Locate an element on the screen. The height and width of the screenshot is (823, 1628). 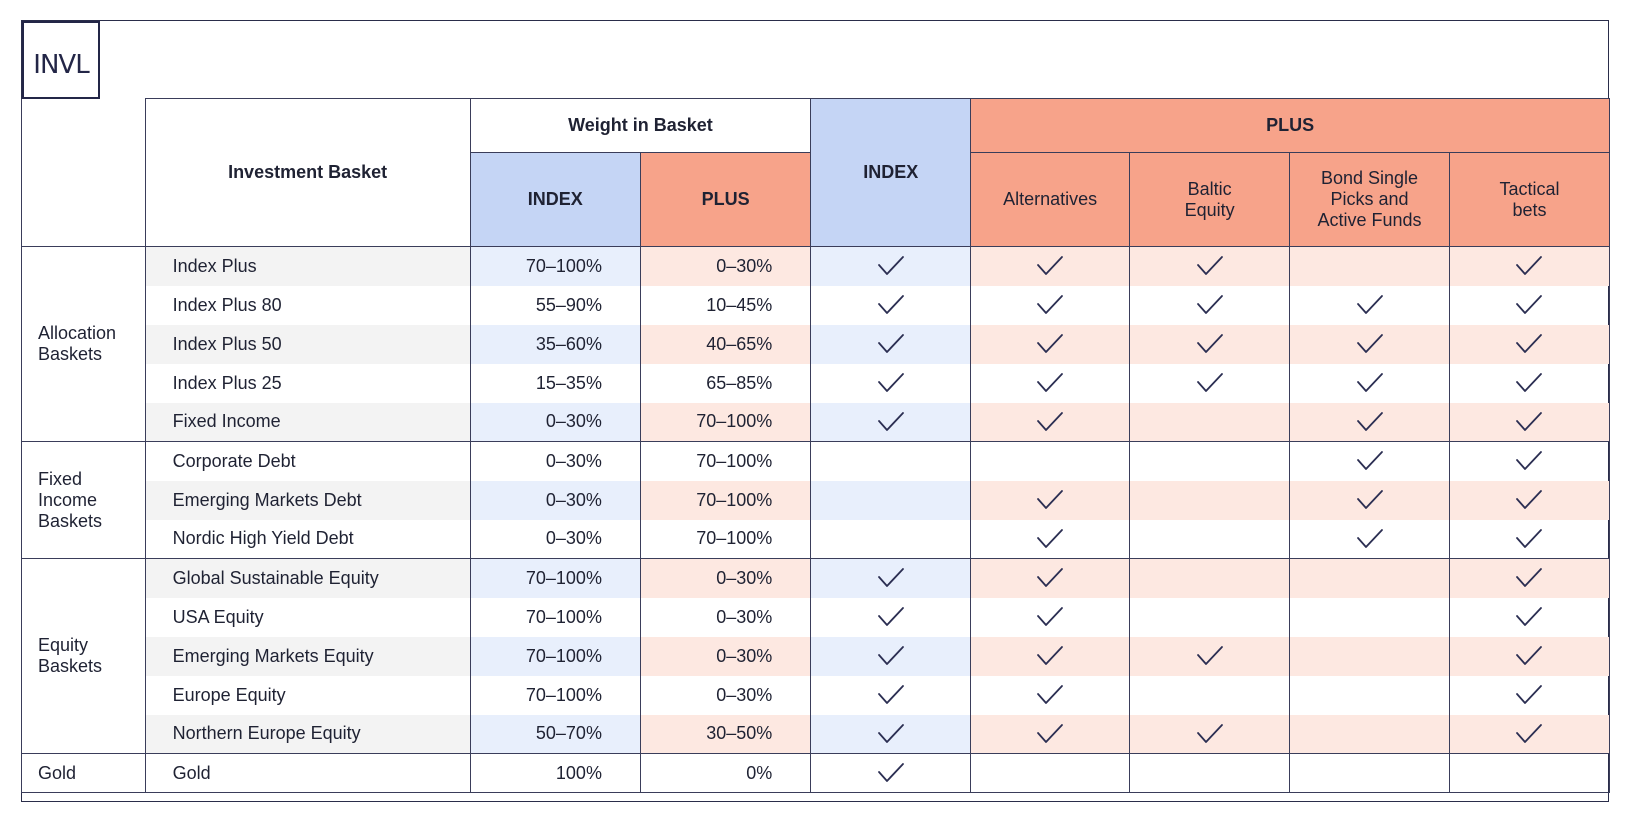
logo: INVL is located at coordinates (61, 60).